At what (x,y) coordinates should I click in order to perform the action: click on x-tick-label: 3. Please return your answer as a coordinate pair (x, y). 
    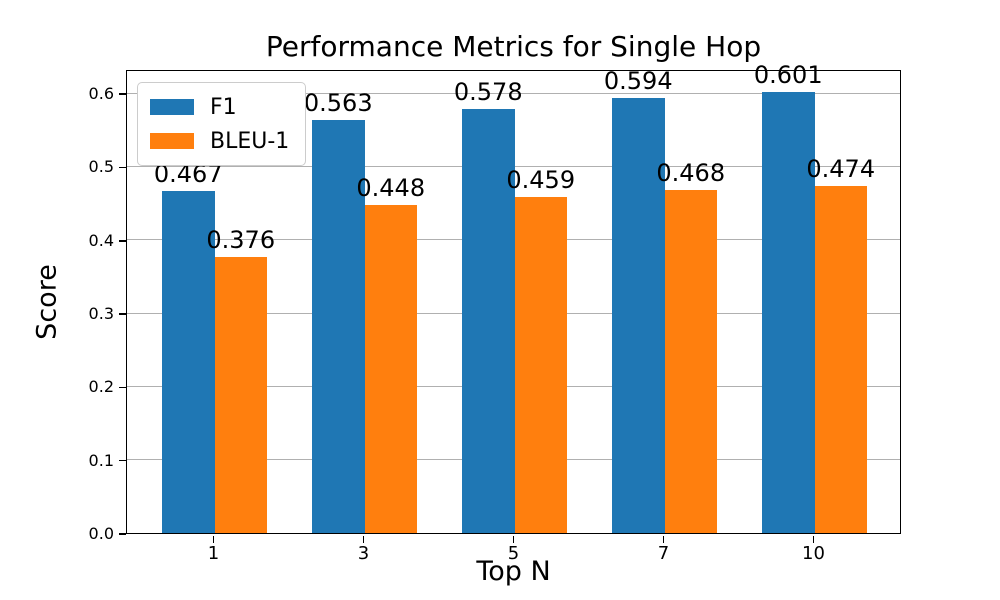
    Looking at the image, I should click on (363, 553).